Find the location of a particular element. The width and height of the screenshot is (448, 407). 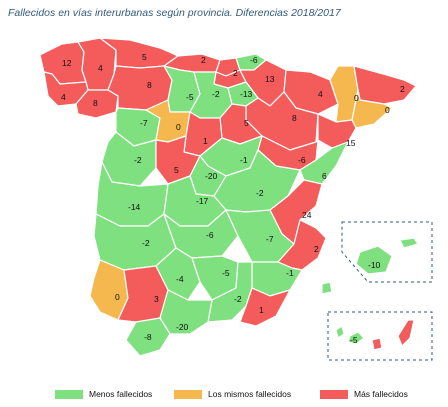

label-ciudad-real: -6 is located at coordinates (210, 235).